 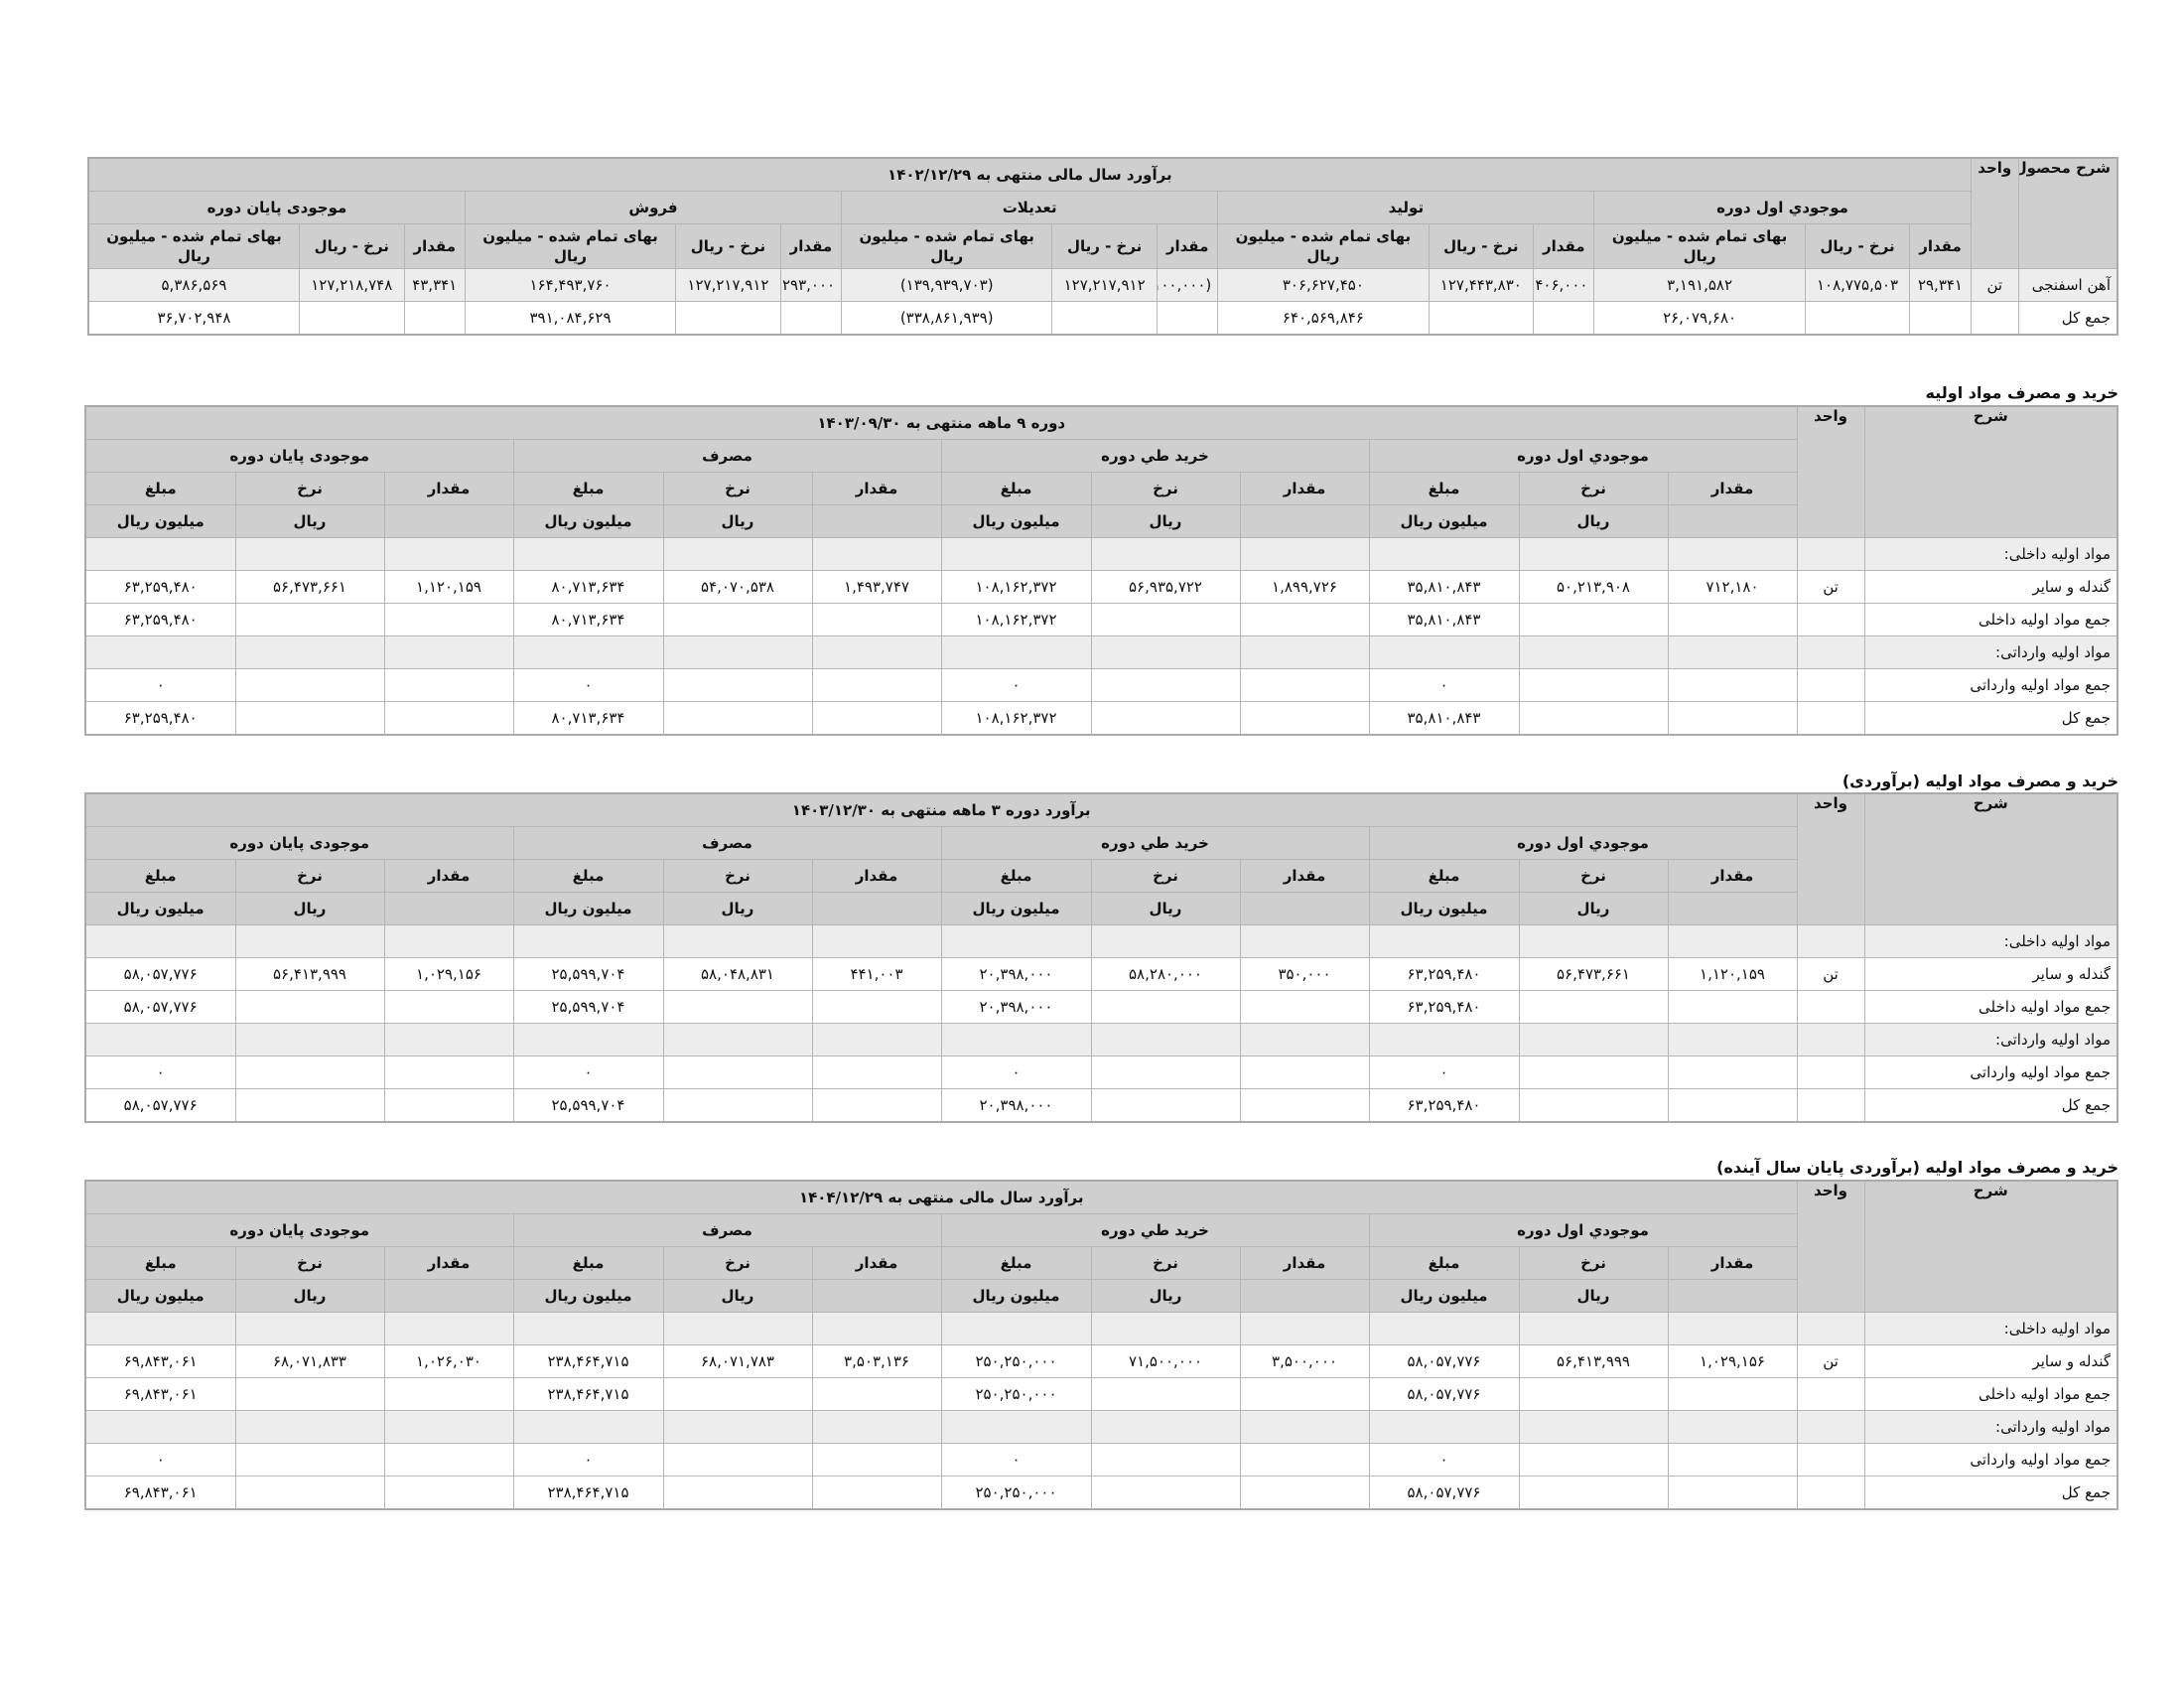 What do you see at coordinates (160, 1105) in the screenshot?
I see `cell: ۵۸,۰۵۷,۷۷۶` at bounding box center [160, 1105].